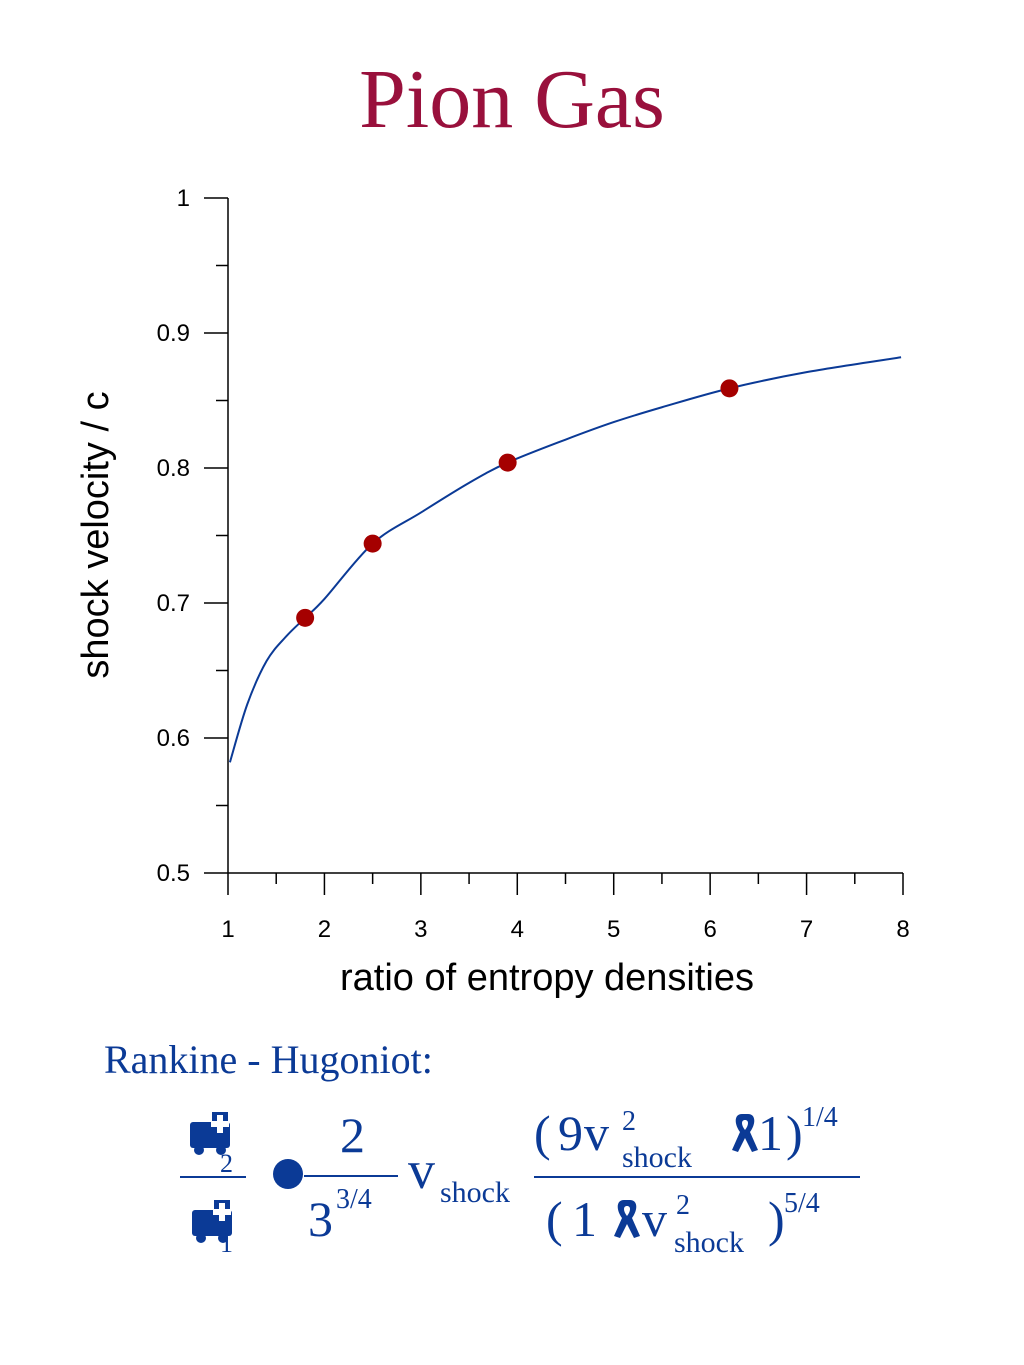 This screenshot has width=1024, height=1365. I want to click on y-axis-label: shock velocity / c, so click(96, 534).